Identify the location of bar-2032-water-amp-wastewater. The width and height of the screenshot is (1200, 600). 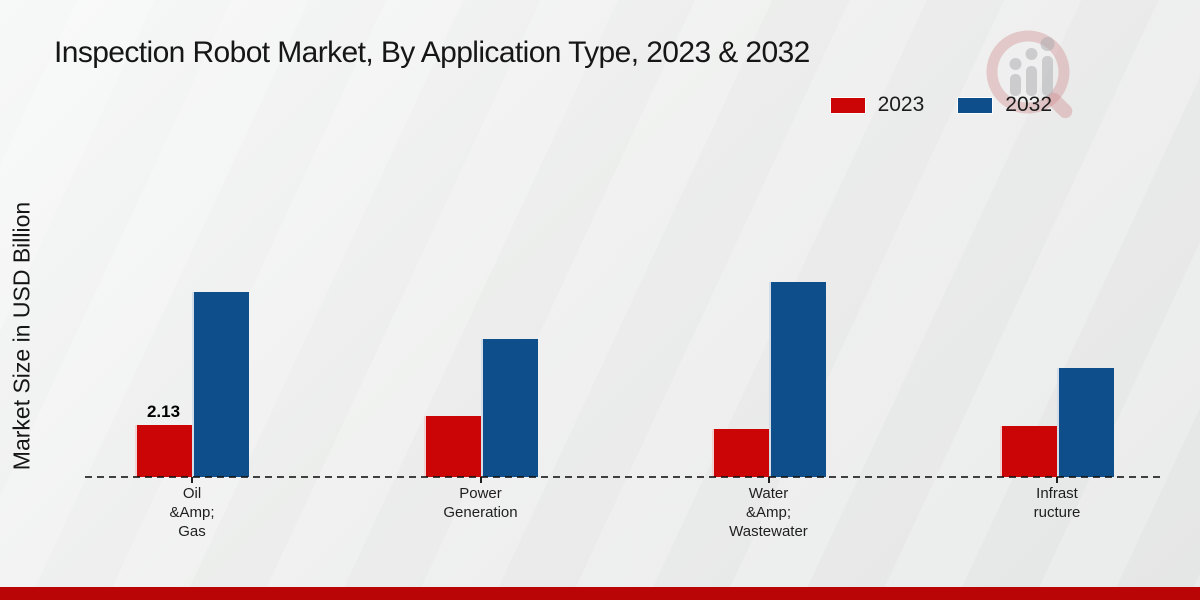
(797, 379).